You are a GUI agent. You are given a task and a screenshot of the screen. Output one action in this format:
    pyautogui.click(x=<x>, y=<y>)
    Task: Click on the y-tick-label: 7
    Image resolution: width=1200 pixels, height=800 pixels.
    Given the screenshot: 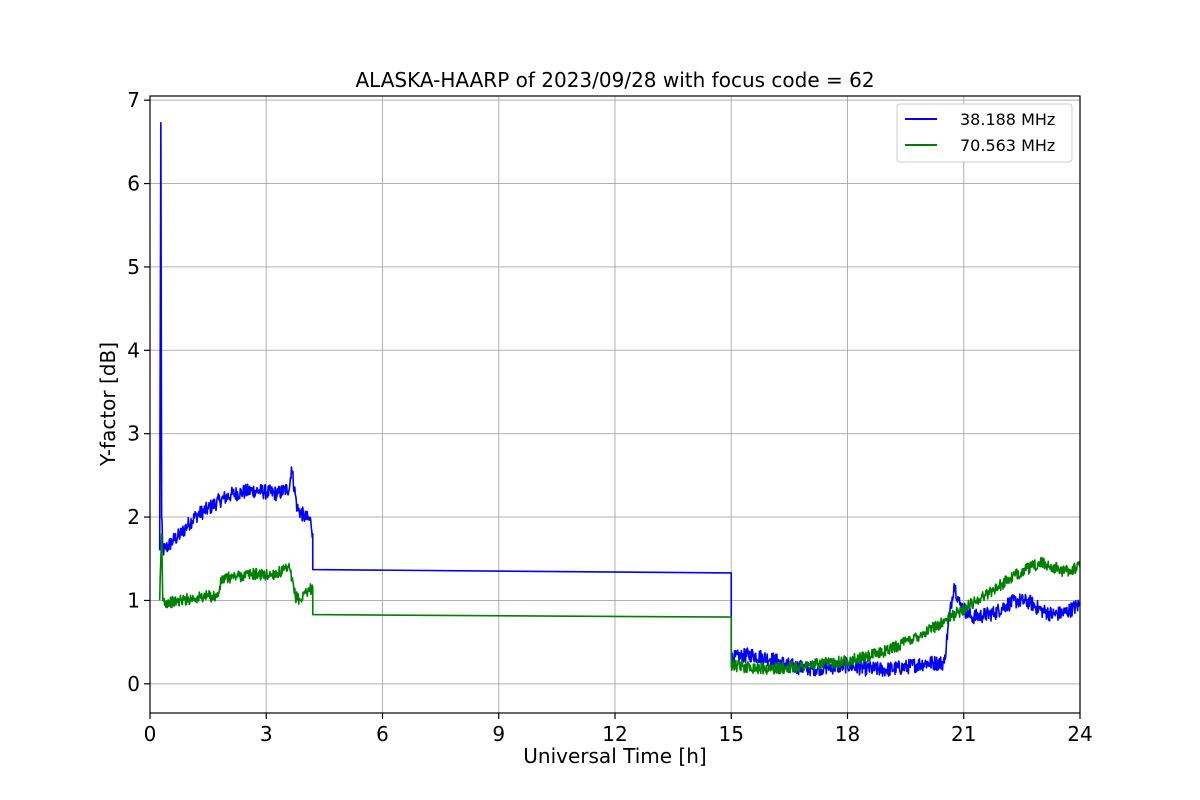 What is the action you would take?
    pyautogui.click(x=133, y=100)
    